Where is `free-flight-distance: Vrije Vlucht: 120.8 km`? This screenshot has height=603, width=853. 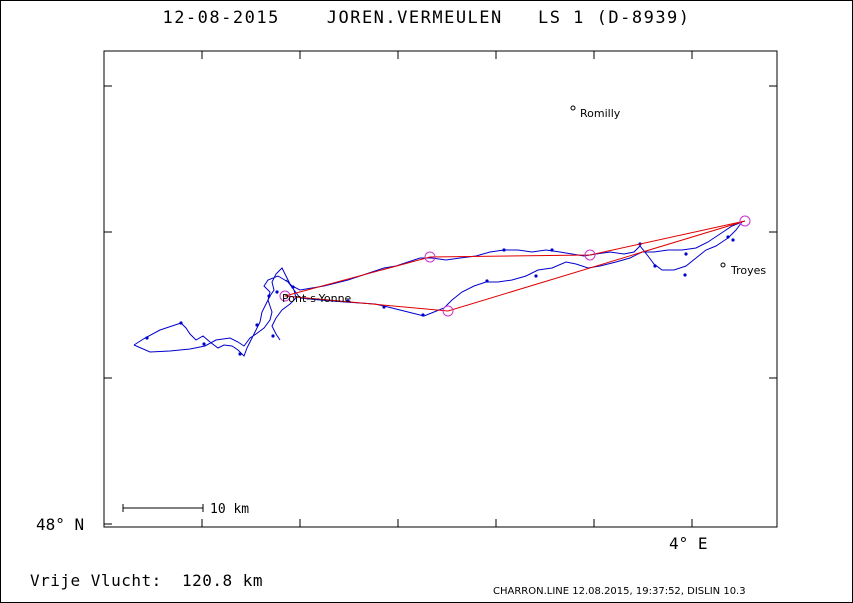
free-flight-distance: Vrije Vlucht: 120.8 km is located at coordinates (147, 580).